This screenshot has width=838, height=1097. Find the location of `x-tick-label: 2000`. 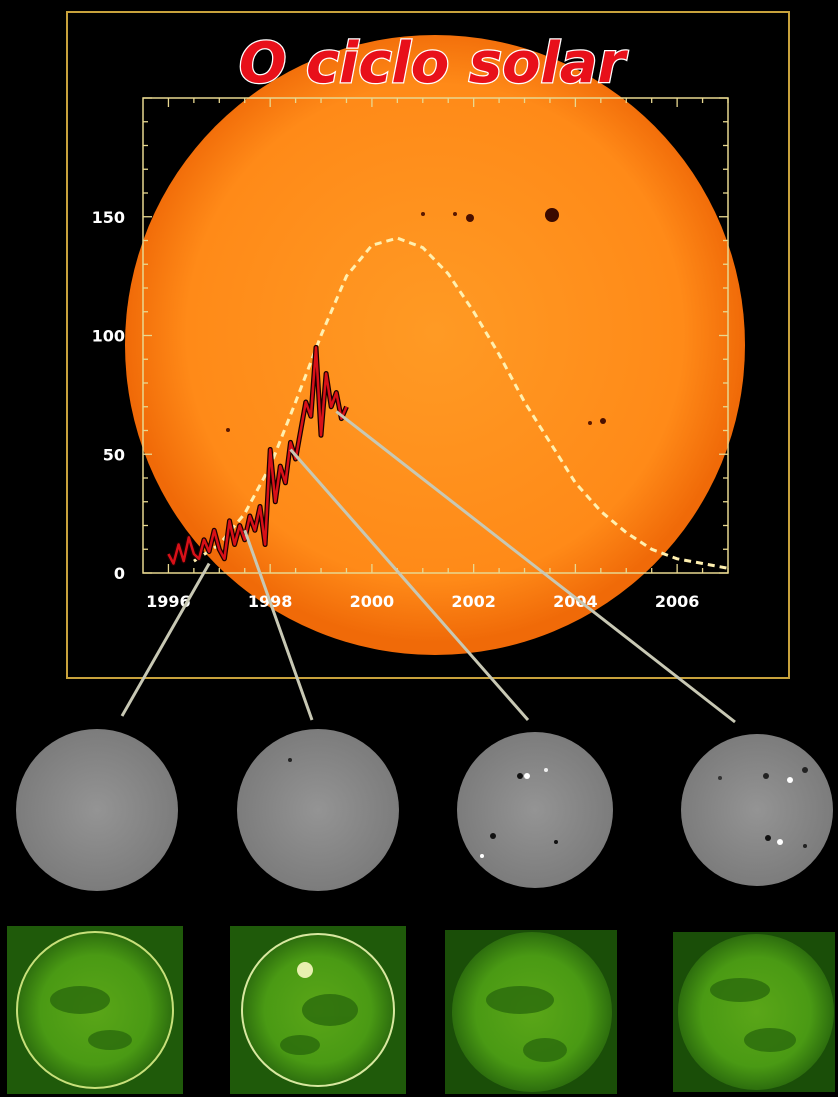

x-tick-label: 2000 is located at coordinates (372, 601).